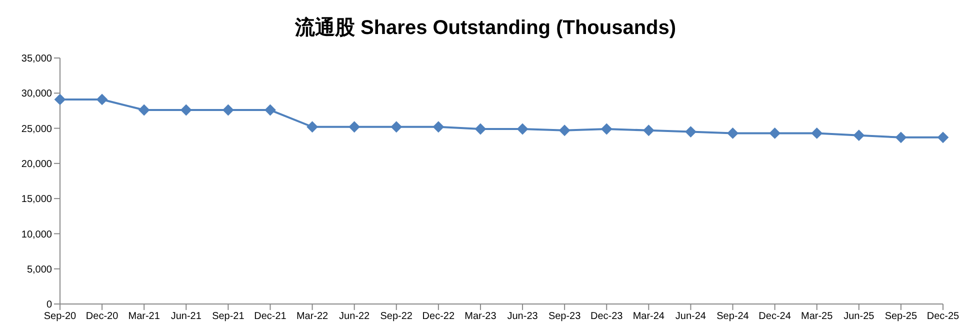  What do you see at coordinates (36, 59) in the screenshot?
I see `y-tick-label: 35,000` at bounding box center [36, 59].